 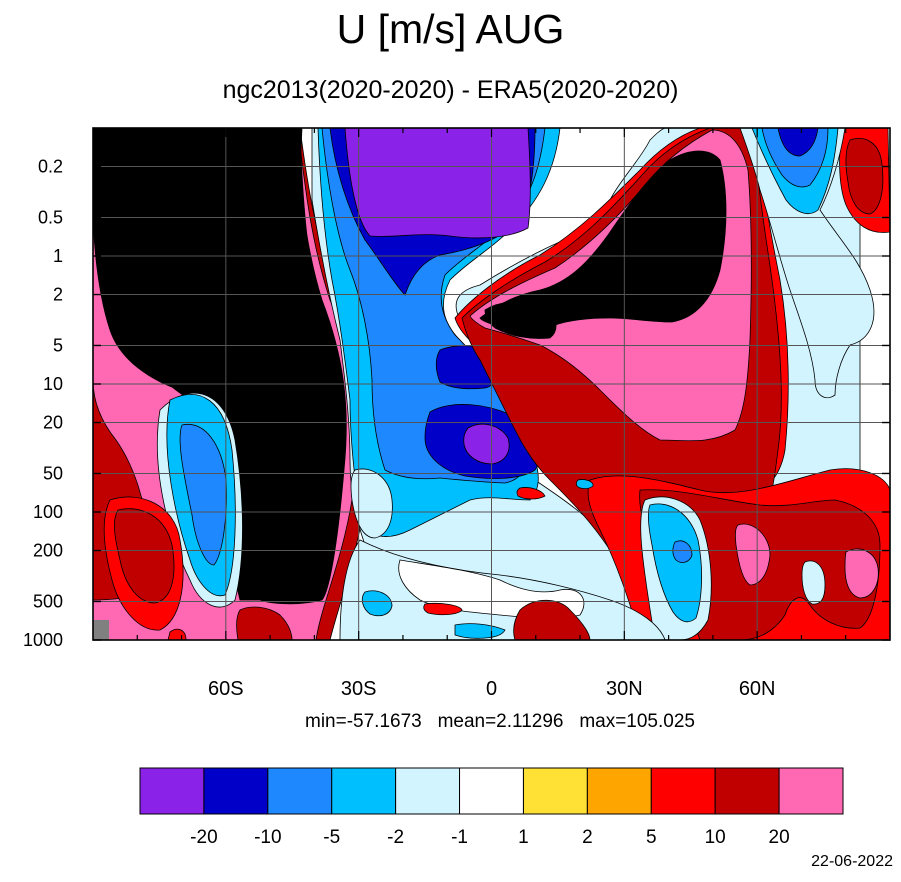 What do you see at coordinates (50, 217) in the screenshot?
I see `y-tick-label: 0.5` at bounding box center [50, 217].